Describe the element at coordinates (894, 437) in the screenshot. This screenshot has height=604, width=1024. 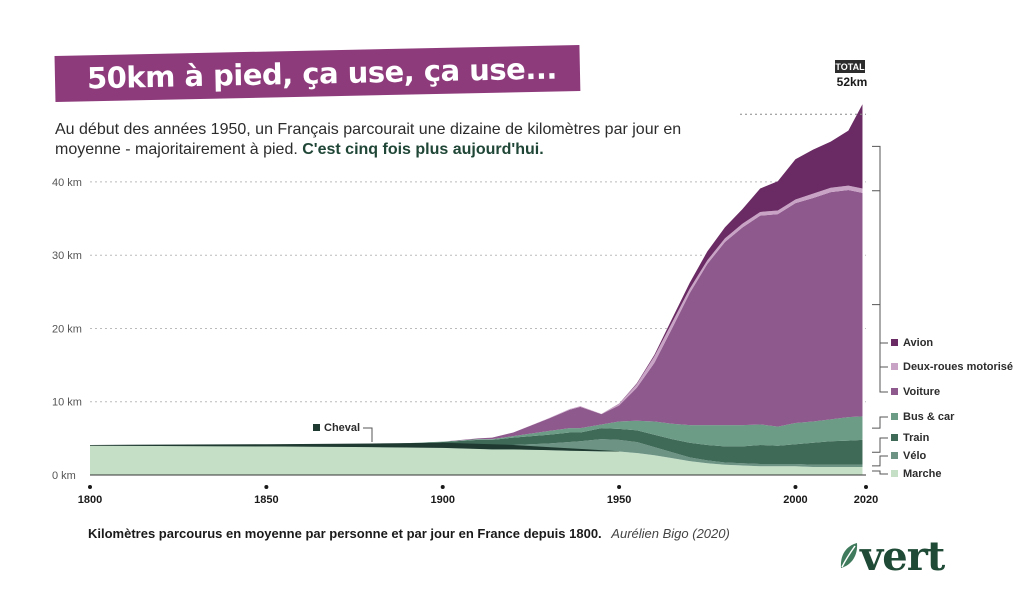
I see `legend-swatch-train` at that location.